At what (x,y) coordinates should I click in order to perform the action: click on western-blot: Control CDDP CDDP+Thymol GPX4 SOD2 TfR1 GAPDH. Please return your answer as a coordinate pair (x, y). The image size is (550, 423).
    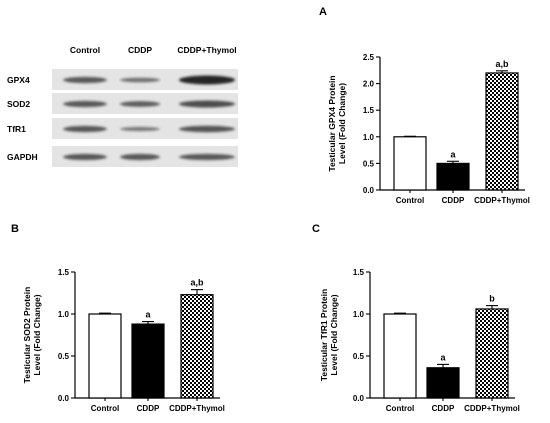
    Looking at the image, I should click on (122, 106).